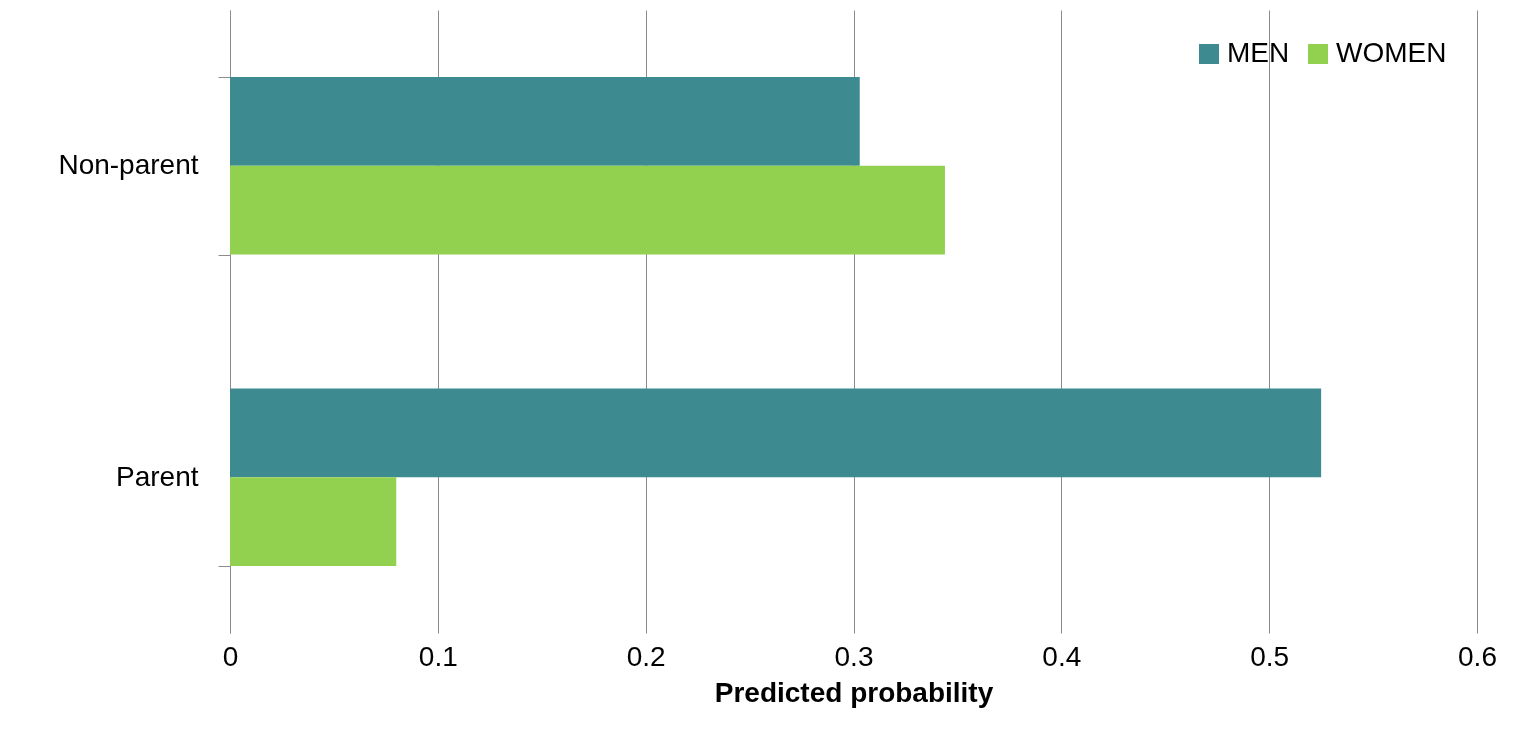  What do you see at coordinates (128, 165) in the screenshot?
I see `y-tick-label: Non-parent` at bounding box center [128, 165].